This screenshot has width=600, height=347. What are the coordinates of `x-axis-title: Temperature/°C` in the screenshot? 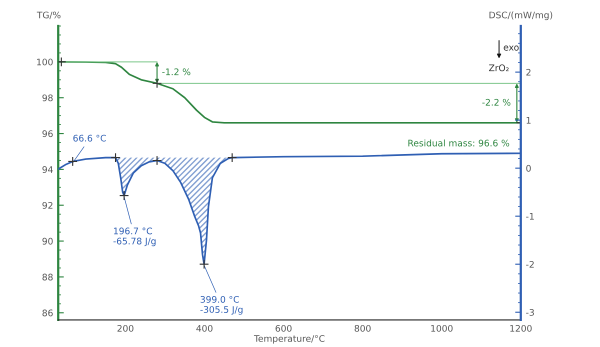 It's located at (289, 339).